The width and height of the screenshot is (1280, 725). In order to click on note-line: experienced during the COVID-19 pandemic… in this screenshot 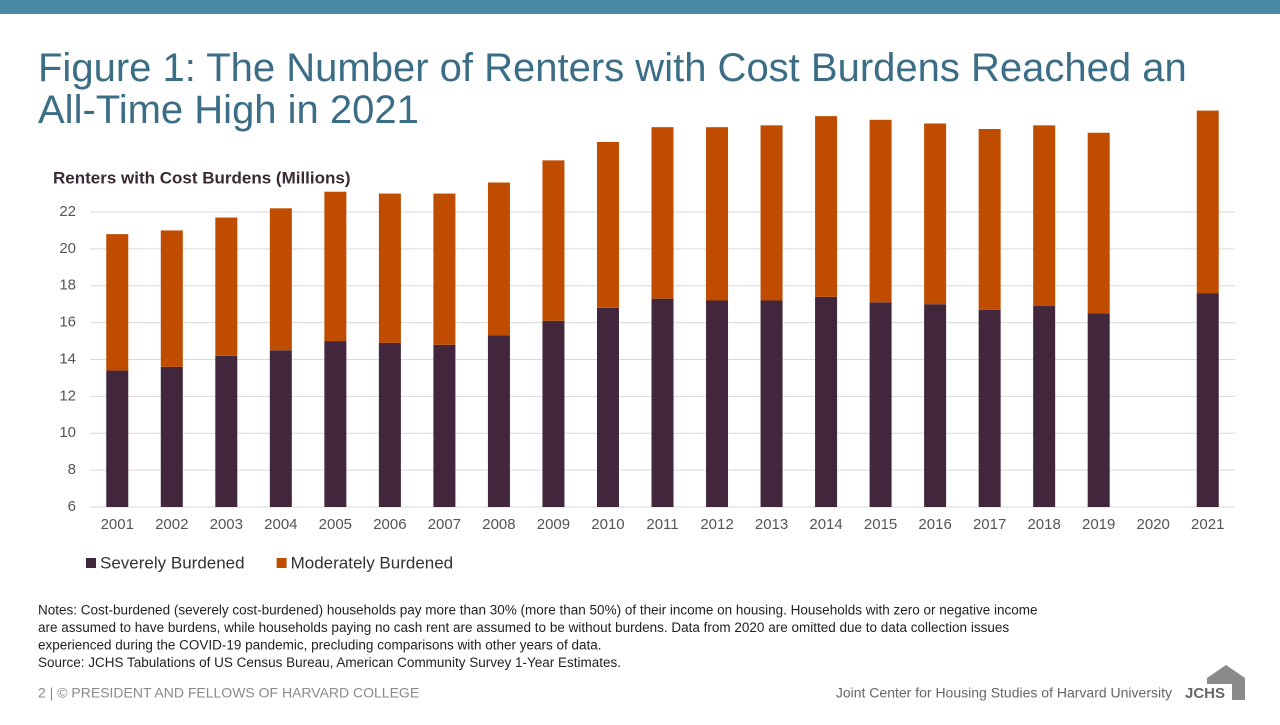, I will do `click(320, 645)`.